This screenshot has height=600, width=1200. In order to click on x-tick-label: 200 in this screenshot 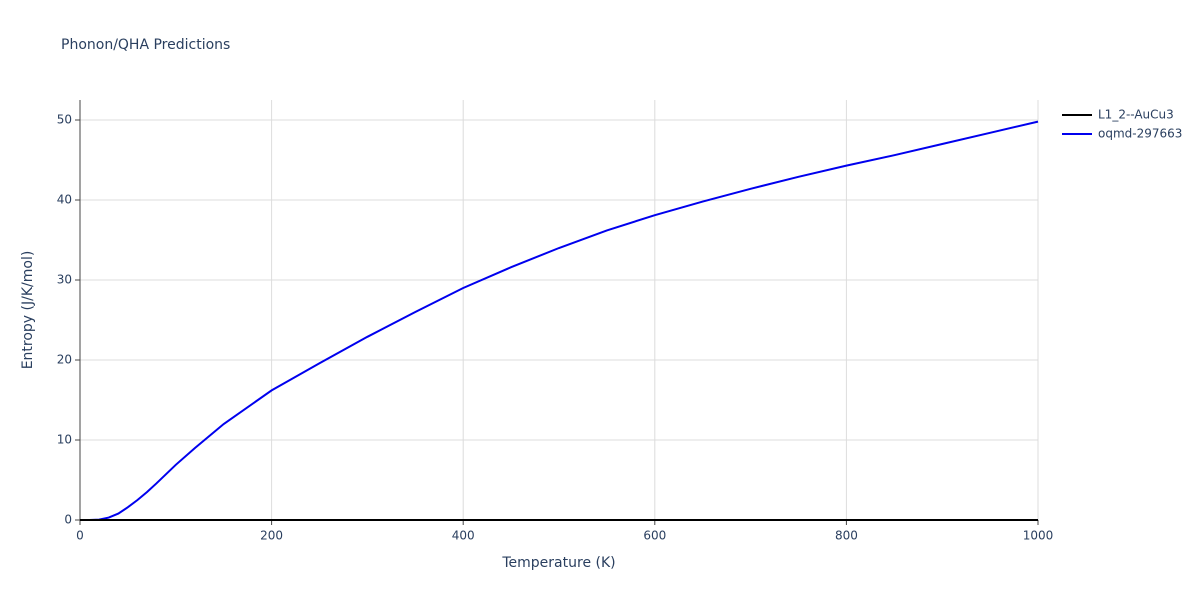, I will do `click(271, 536)`.